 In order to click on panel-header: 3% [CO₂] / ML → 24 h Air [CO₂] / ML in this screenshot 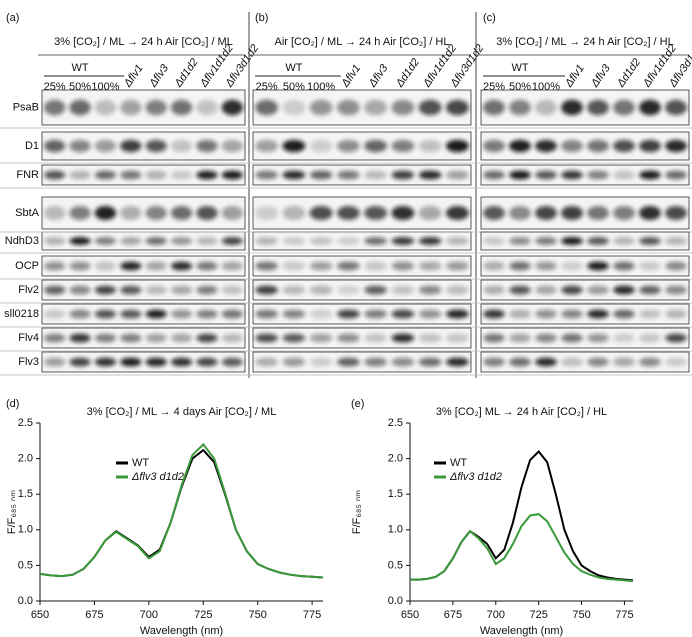, I will do `click(143, 42)`.